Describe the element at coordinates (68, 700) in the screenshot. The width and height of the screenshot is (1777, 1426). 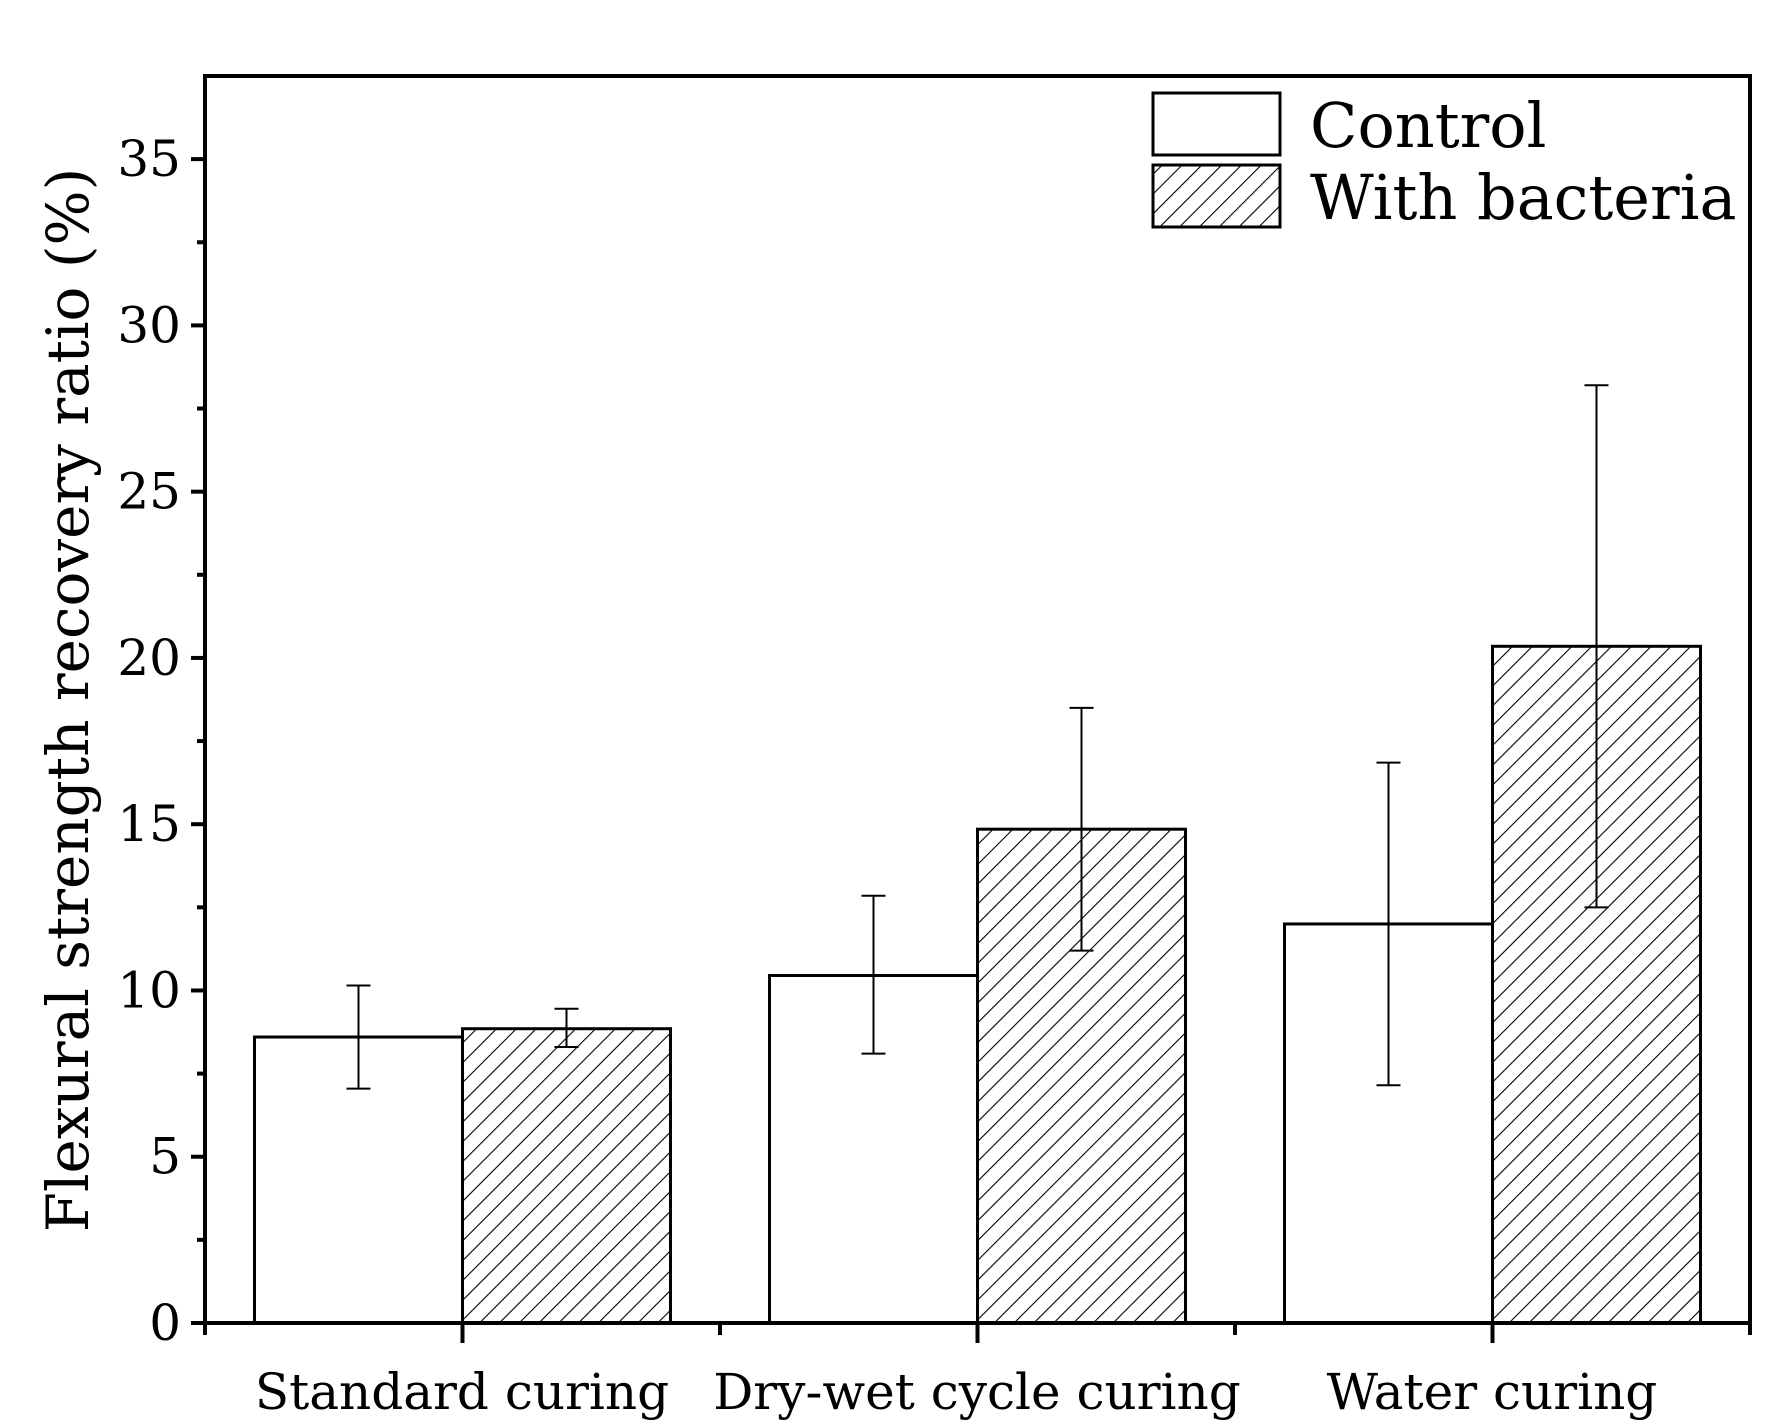
I see `y-axis-title: Flexural strength recovery ratio (%)` at that location.